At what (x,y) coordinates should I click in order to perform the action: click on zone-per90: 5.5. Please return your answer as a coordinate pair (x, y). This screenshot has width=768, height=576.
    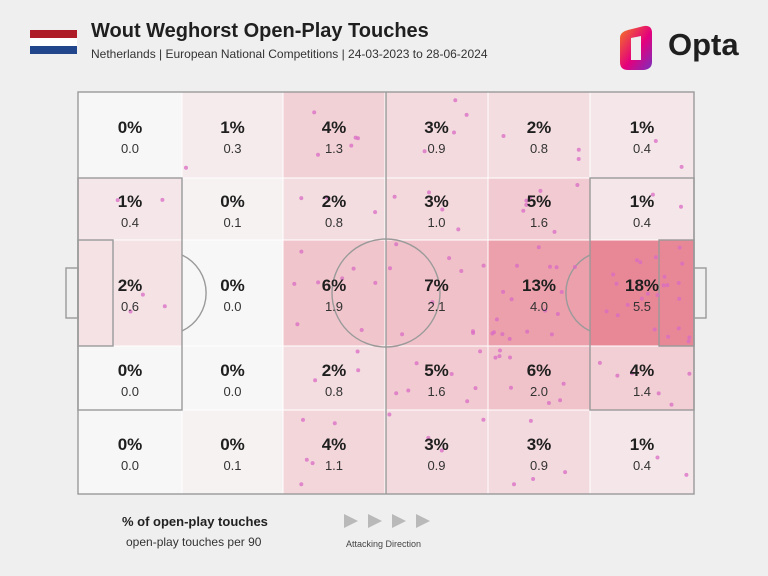
    Looking at the image, I should click on (642, 306).